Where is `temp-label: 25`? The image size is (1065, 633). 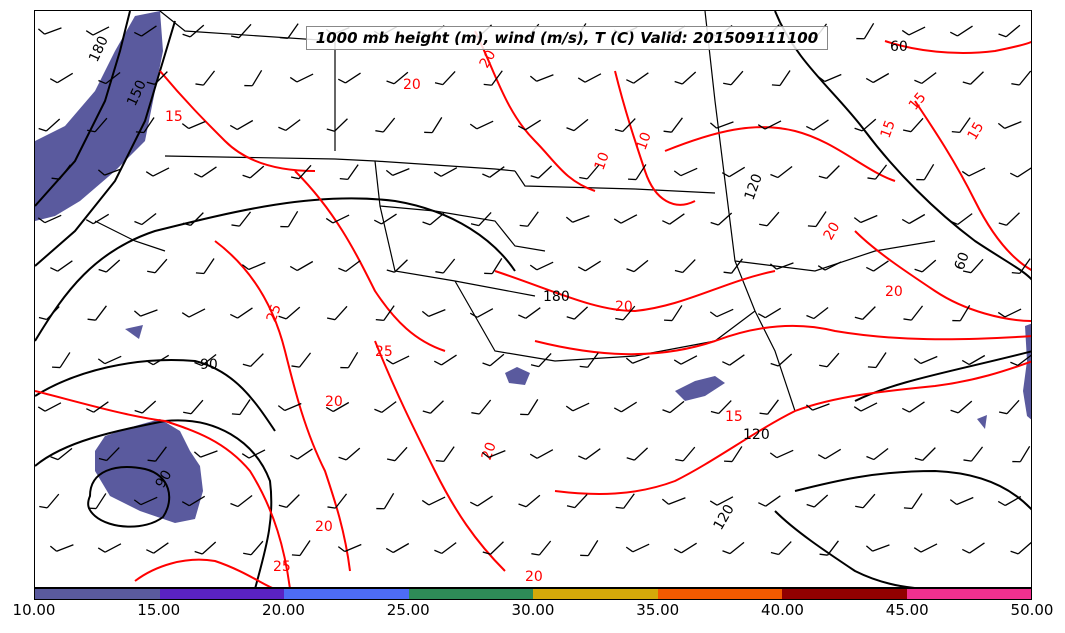
temp-label: 25 is located at coordinates (384, 352).